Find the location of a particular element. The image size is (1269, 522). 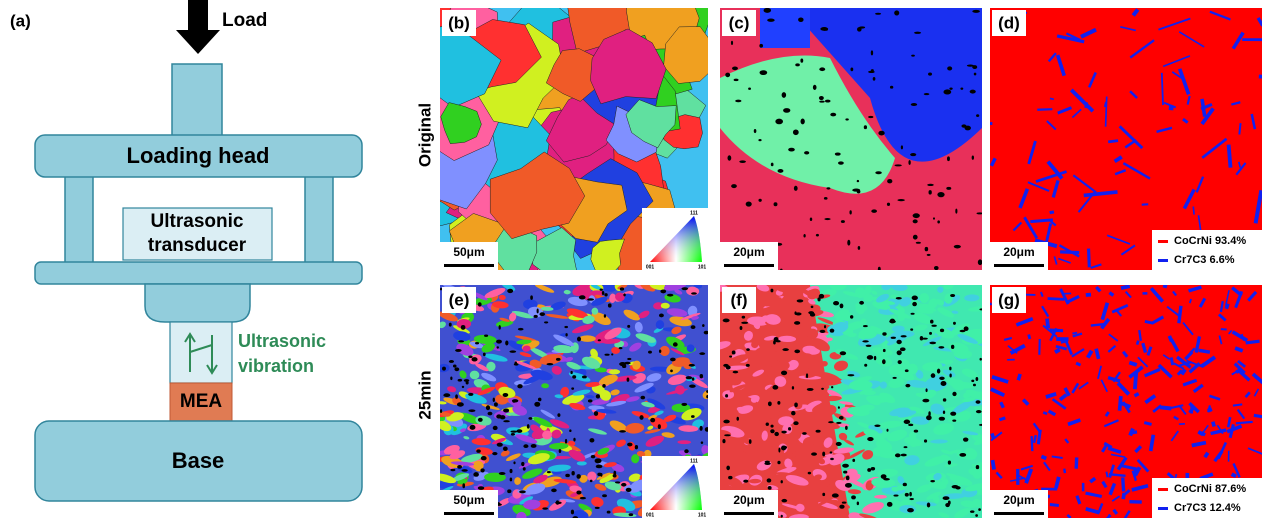

base is located at coordinates (198, 461).